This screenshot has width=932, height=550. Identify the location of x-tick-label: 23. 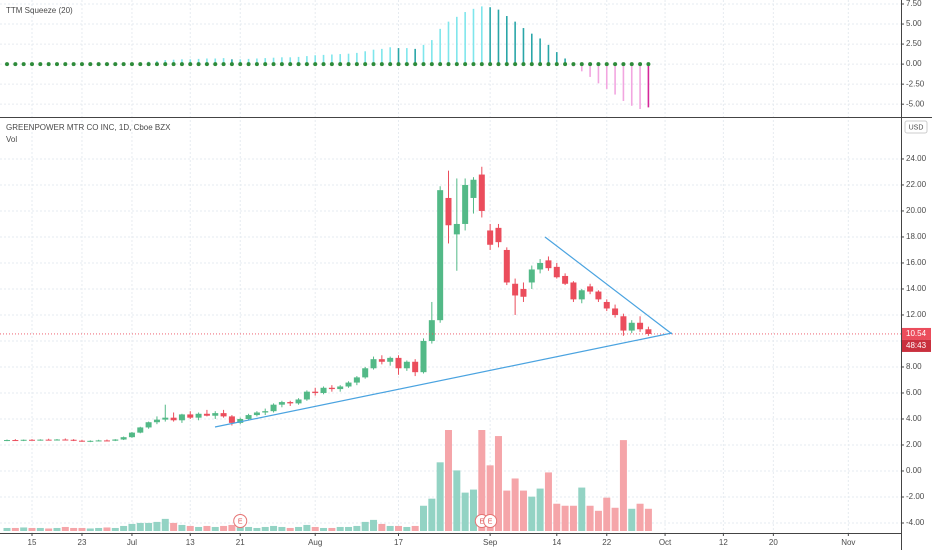
(82, 542).